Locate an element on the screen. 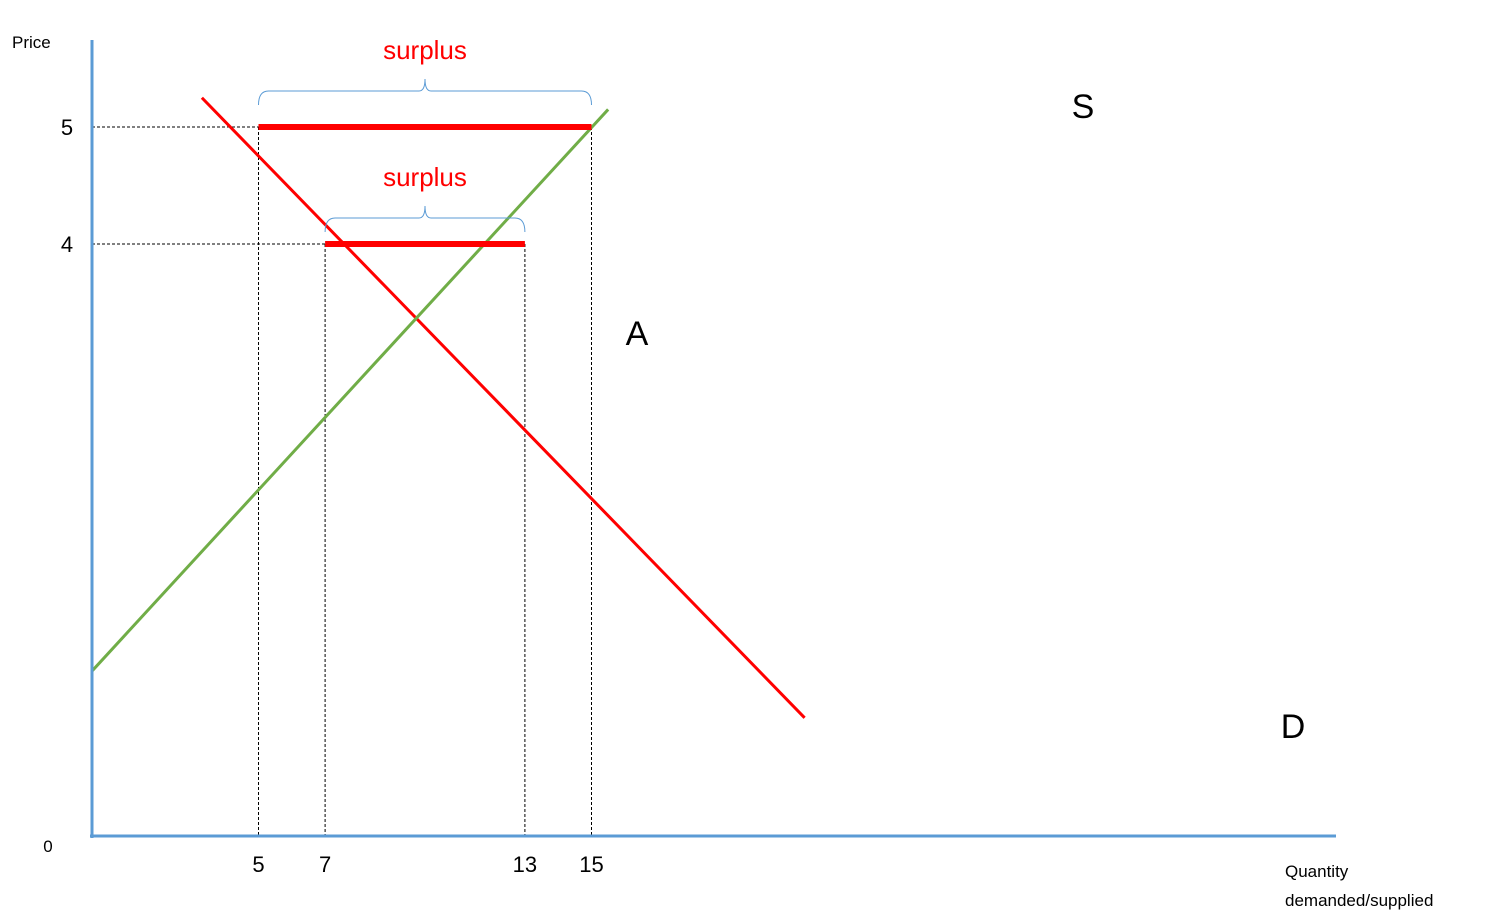  x-tick-label-5: 5 is located at coordinates (258, 864).